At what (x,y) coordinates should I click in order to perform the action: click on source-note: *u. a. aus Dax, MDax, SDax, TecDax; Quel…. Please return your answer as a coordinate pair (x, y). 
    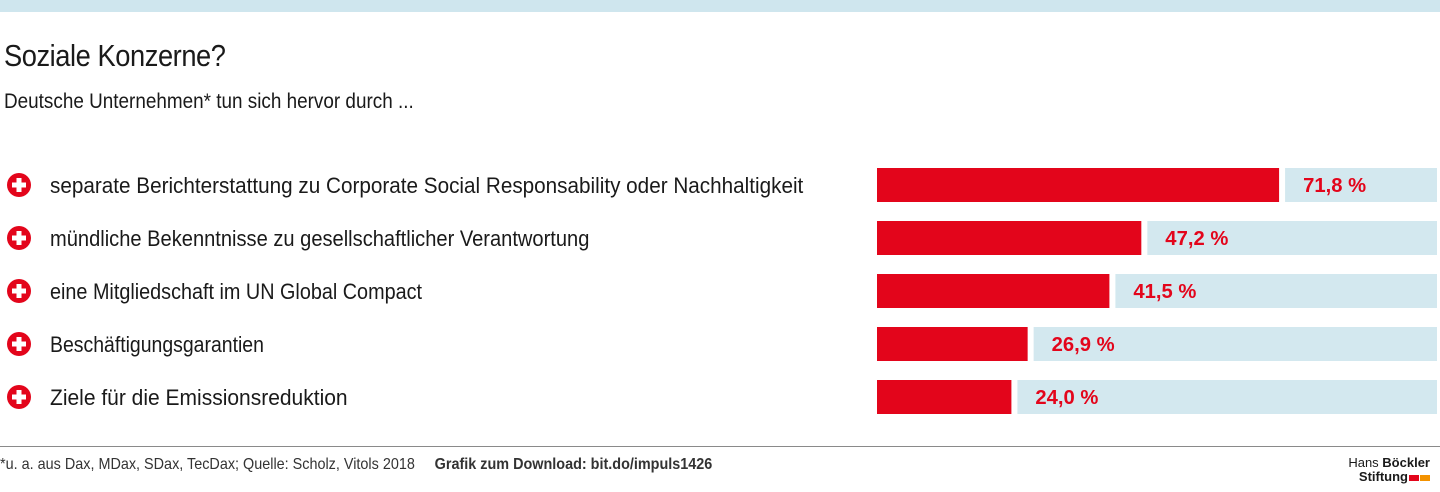
    Looking at the image, I should click on (207, 464).